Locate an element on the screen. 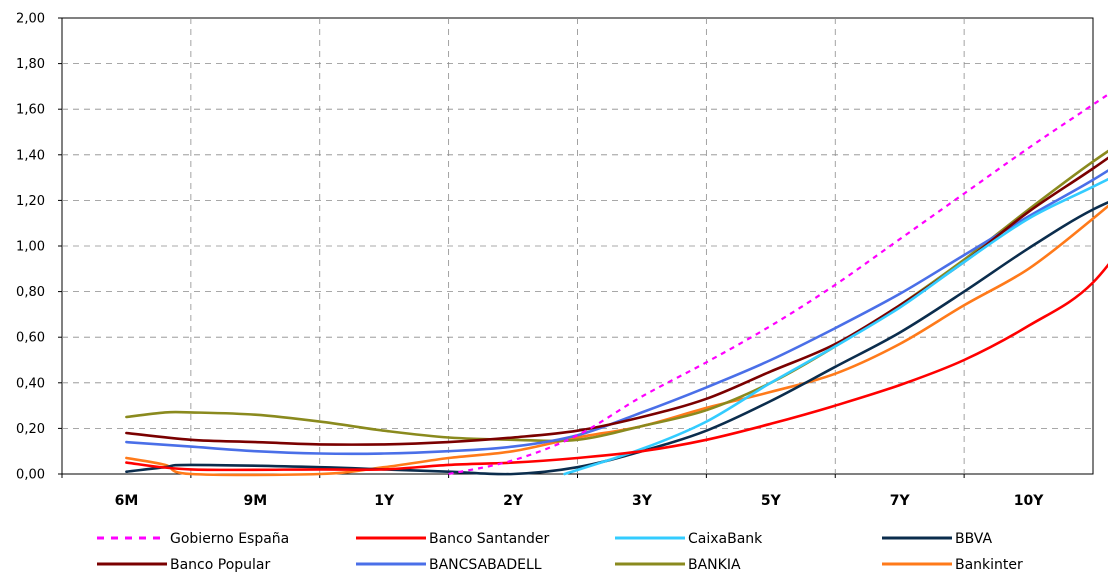 The height and width of the screenshot is (575, 1108). y-tick-label: 0,20 is located at coordinates (30, 429).